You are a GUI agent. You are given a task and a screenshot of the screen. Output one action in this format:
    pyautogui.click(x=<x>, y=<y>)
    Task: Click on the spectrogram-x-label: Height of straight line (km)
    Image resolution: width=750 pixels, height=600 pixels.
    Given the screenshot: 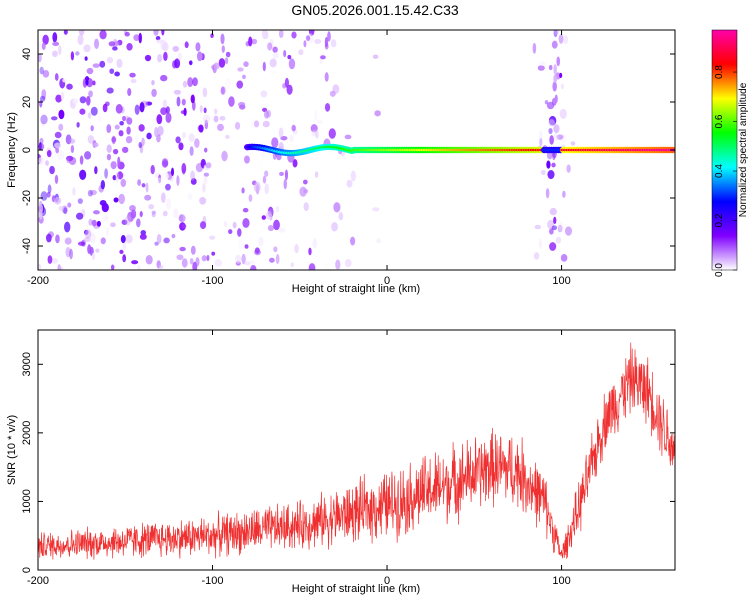 What is the action you would take?
    pyautogui.click(x=356, y=289)
    